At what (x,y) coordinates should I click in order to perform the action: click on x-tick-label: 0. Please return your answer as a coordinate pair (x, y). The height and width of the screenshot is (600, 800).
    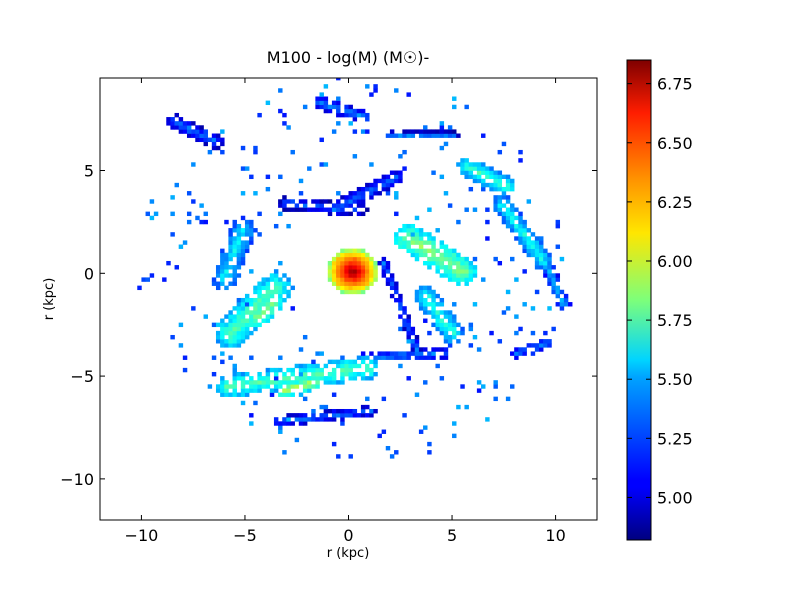
    Looking at the image, I should click on (348, 535).